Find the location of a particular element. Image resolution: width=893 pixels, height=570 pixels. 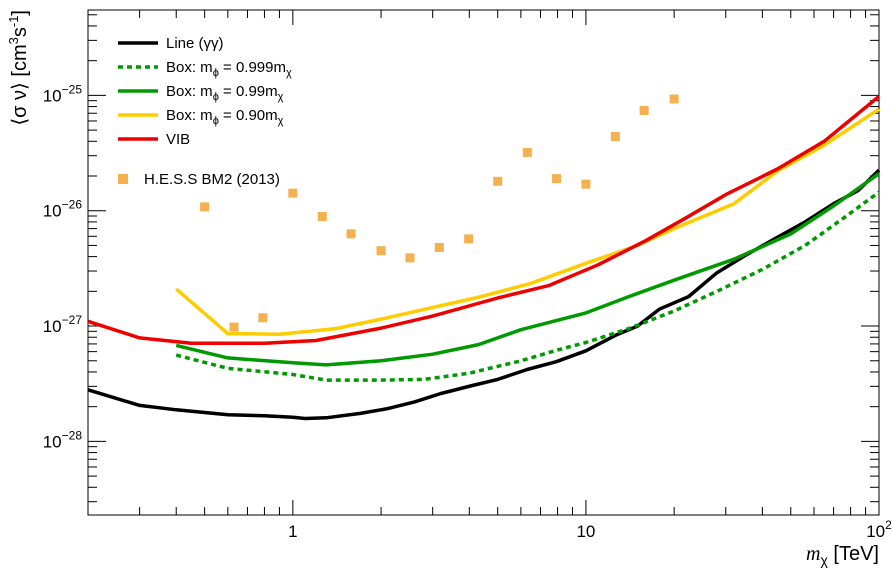

x-tick-label: 1 is located at coordinates (292, 531).